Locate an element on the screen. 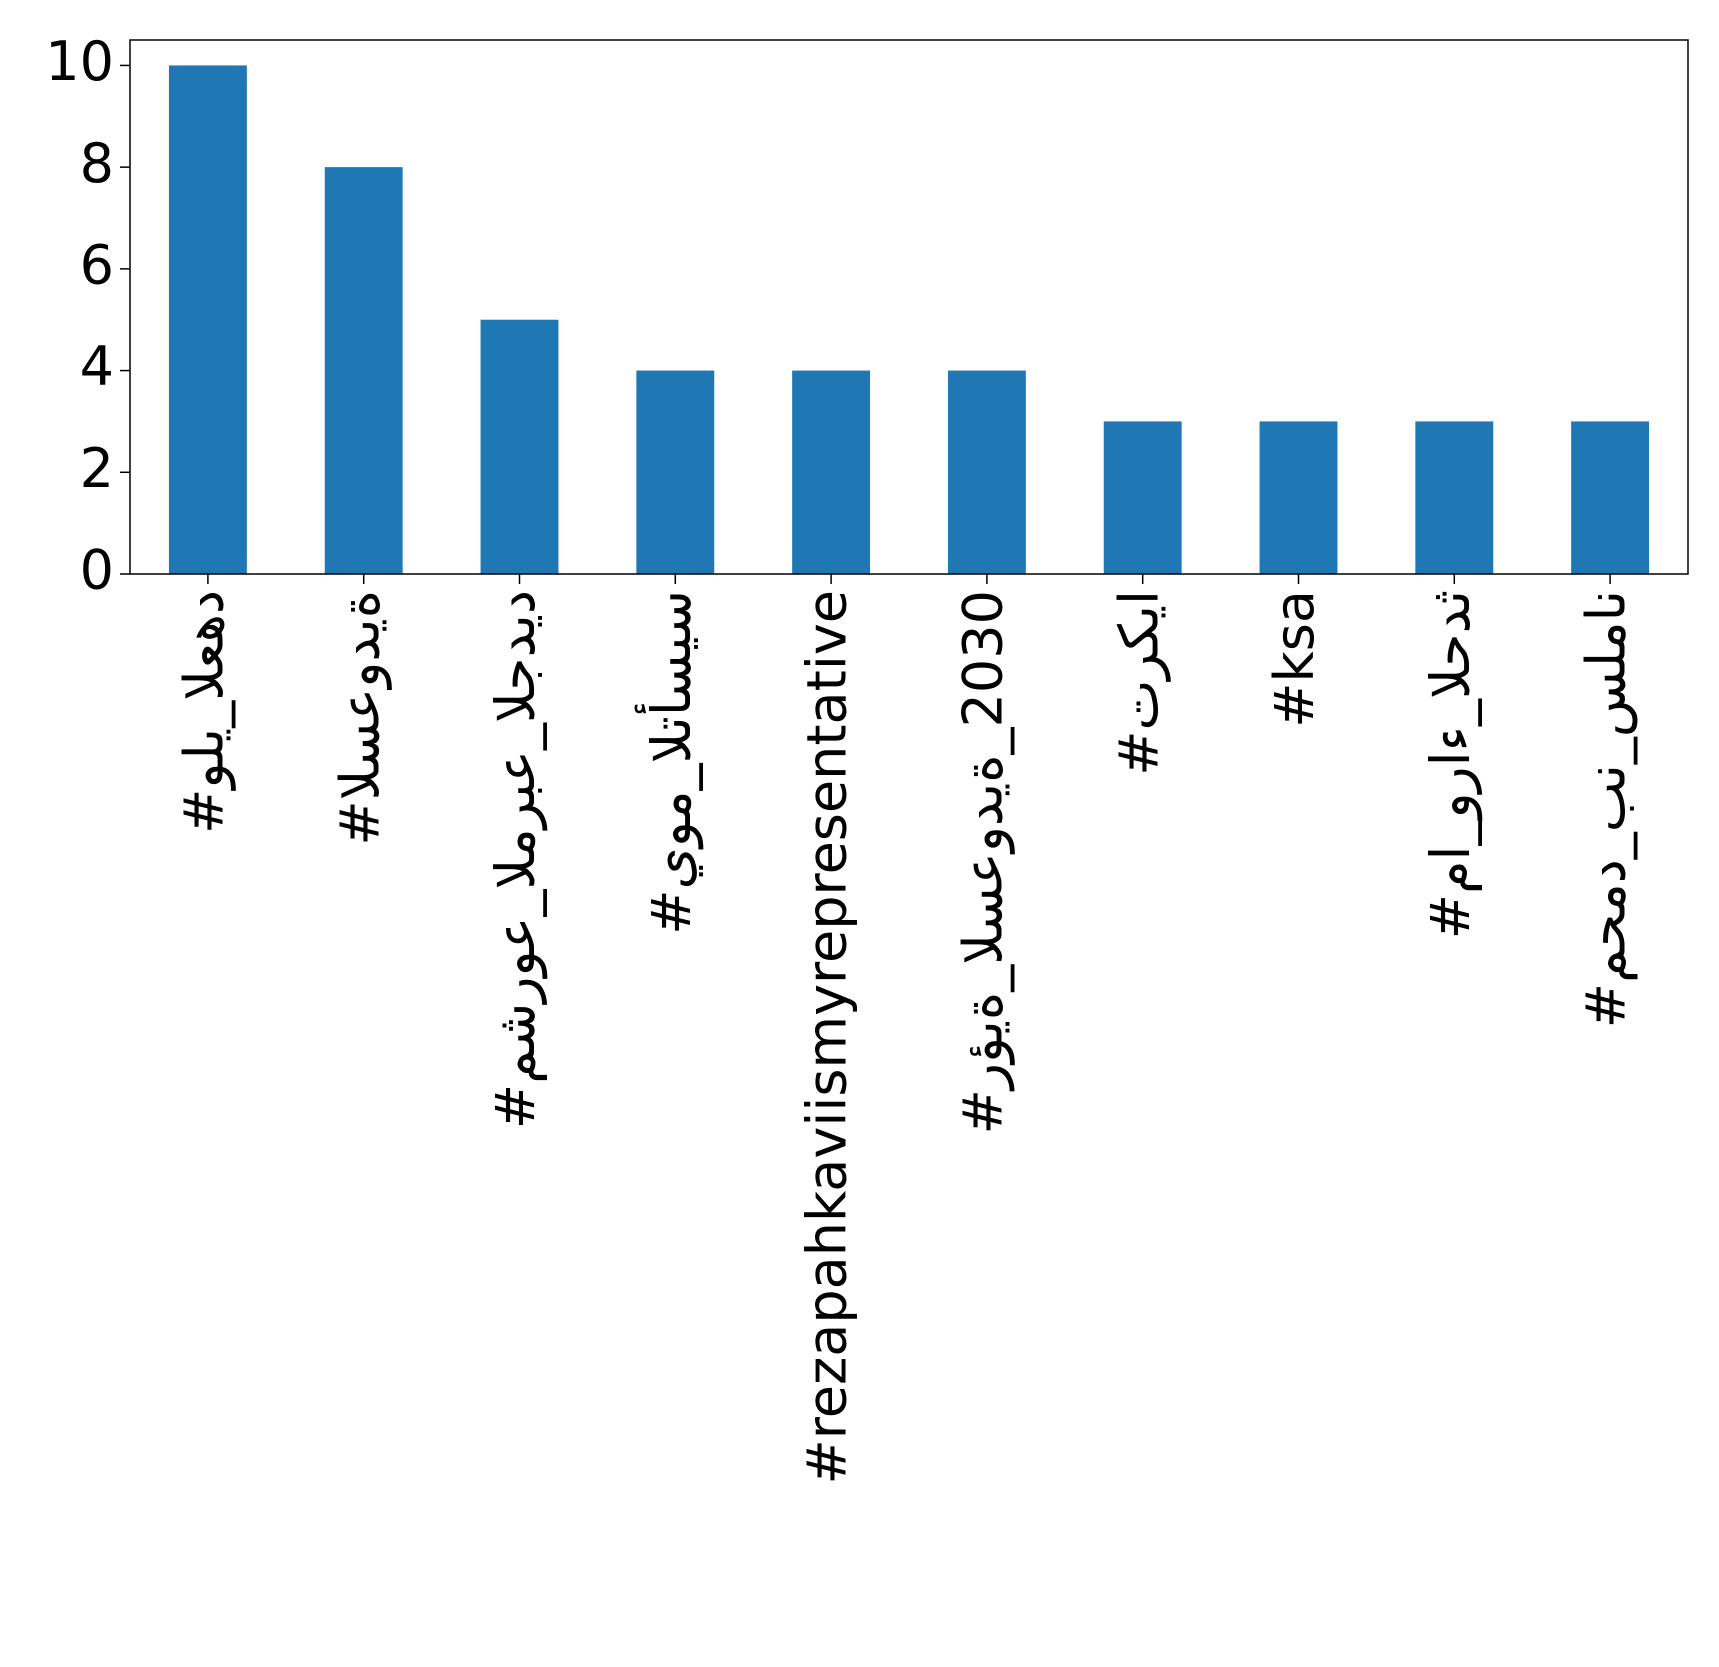  x-tick-label: #يوم_التأسيس is located at coordinates (668, 762).